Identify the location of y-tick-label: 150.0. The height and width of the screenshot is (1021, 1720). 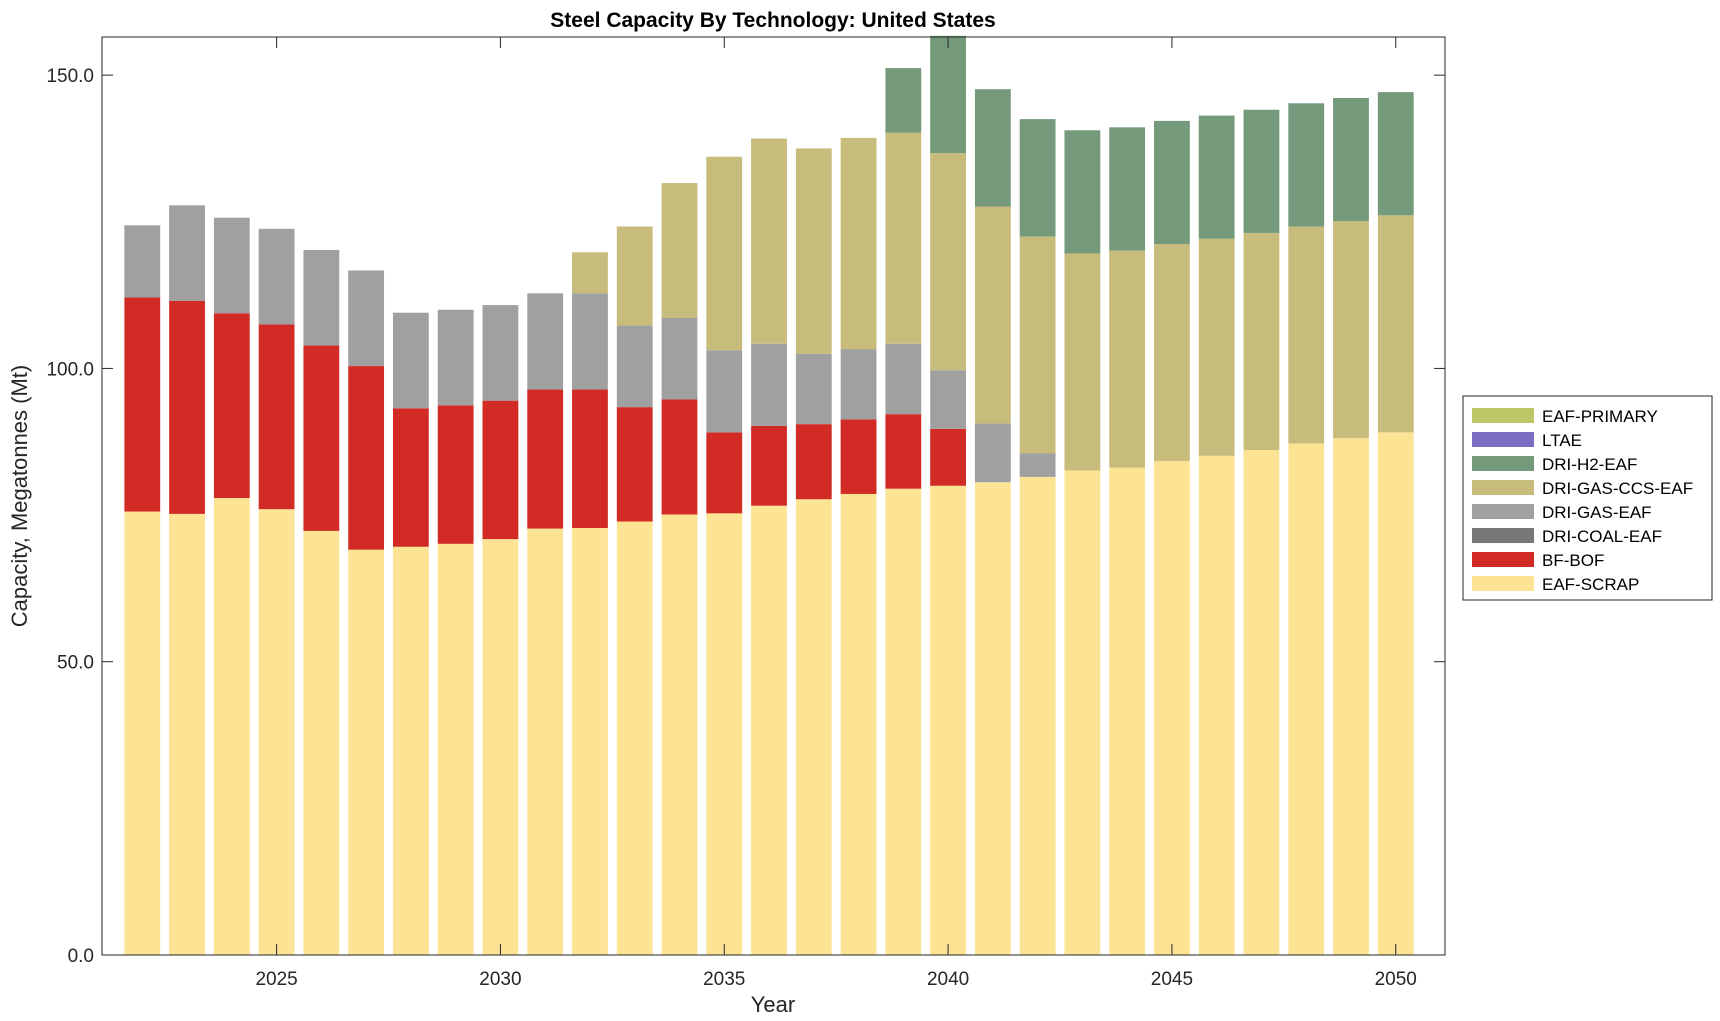
(70, 76).